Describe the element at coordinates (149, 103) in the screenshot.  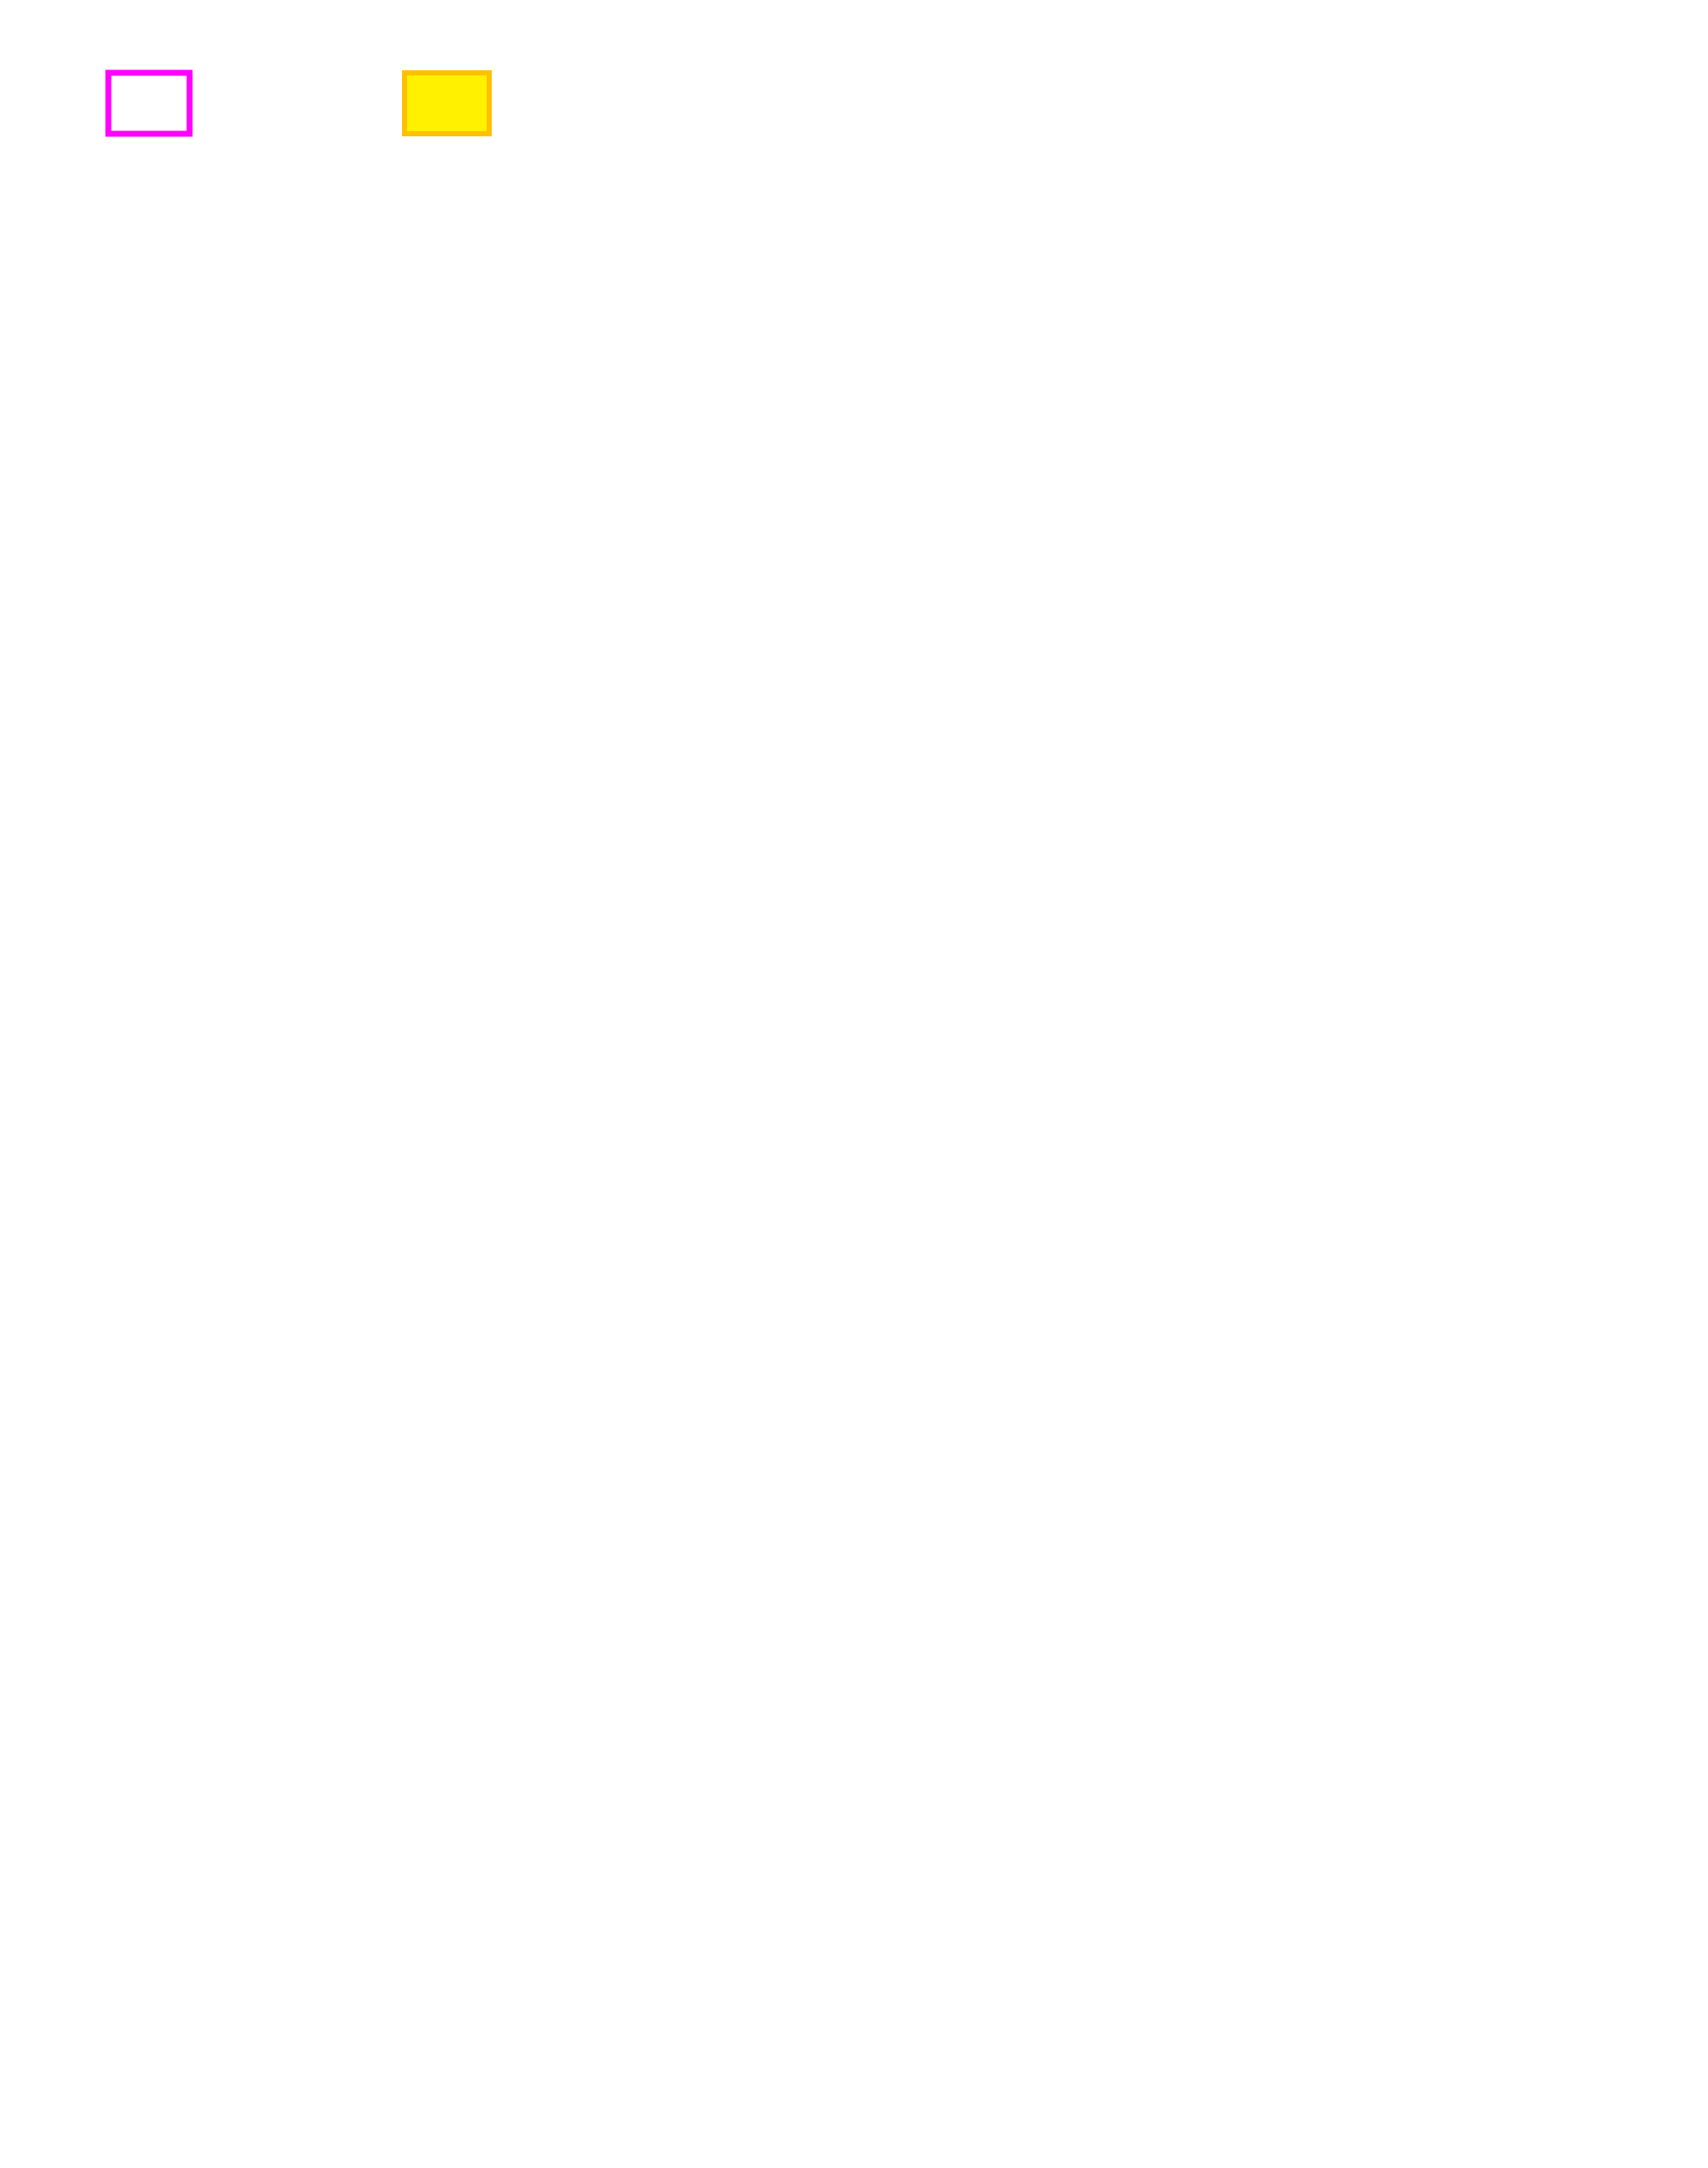
I see `legend-swatch-control` at that location.